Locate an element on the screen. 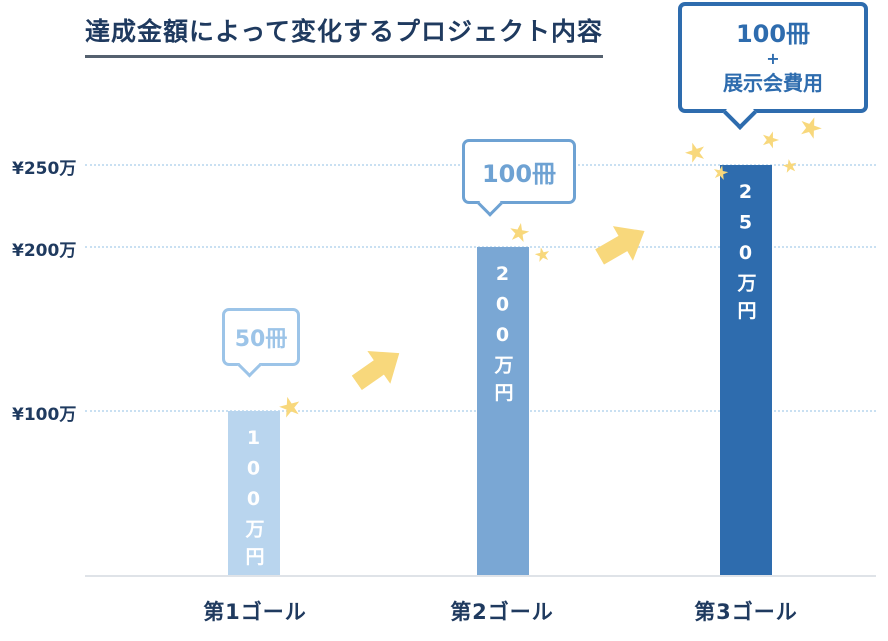  y-axis-tick-label: ¥100万 is located at coordinates (44, 415).